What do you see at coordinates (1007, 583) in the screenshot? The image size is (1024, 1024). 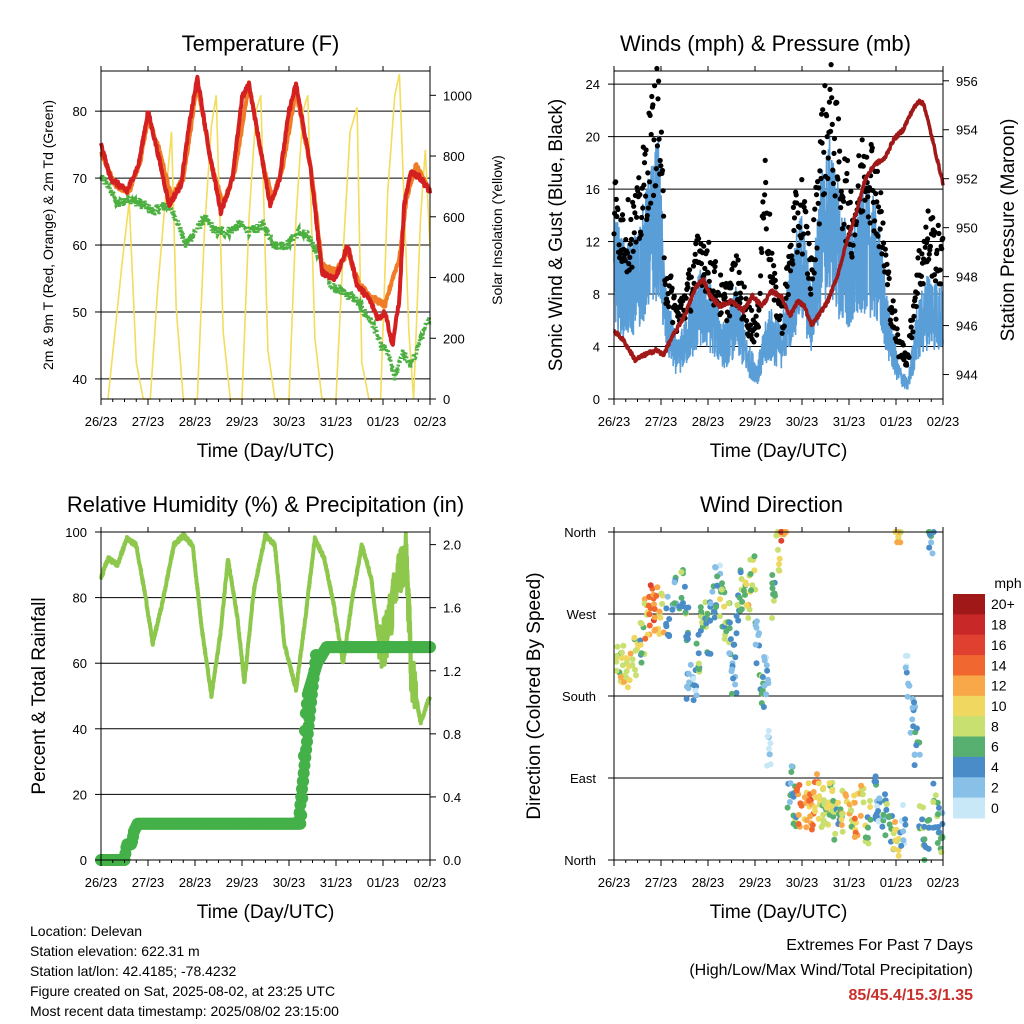 I see `p4-legend-title: mph` at bounding box center [1007, 583].